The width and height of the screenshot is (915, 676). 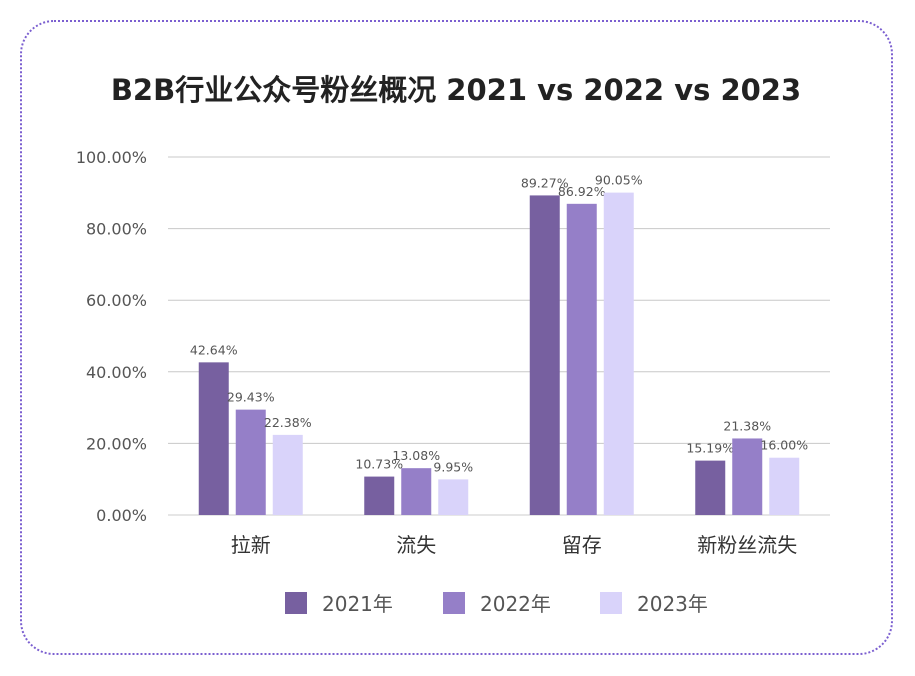 I want to click on x-tick-label: 拉新, so click(x=251, y=545).